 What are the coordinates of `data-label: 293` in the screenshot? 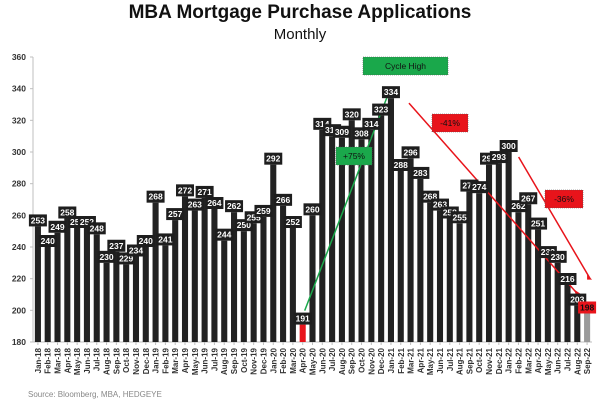 It's located at (499, 157).